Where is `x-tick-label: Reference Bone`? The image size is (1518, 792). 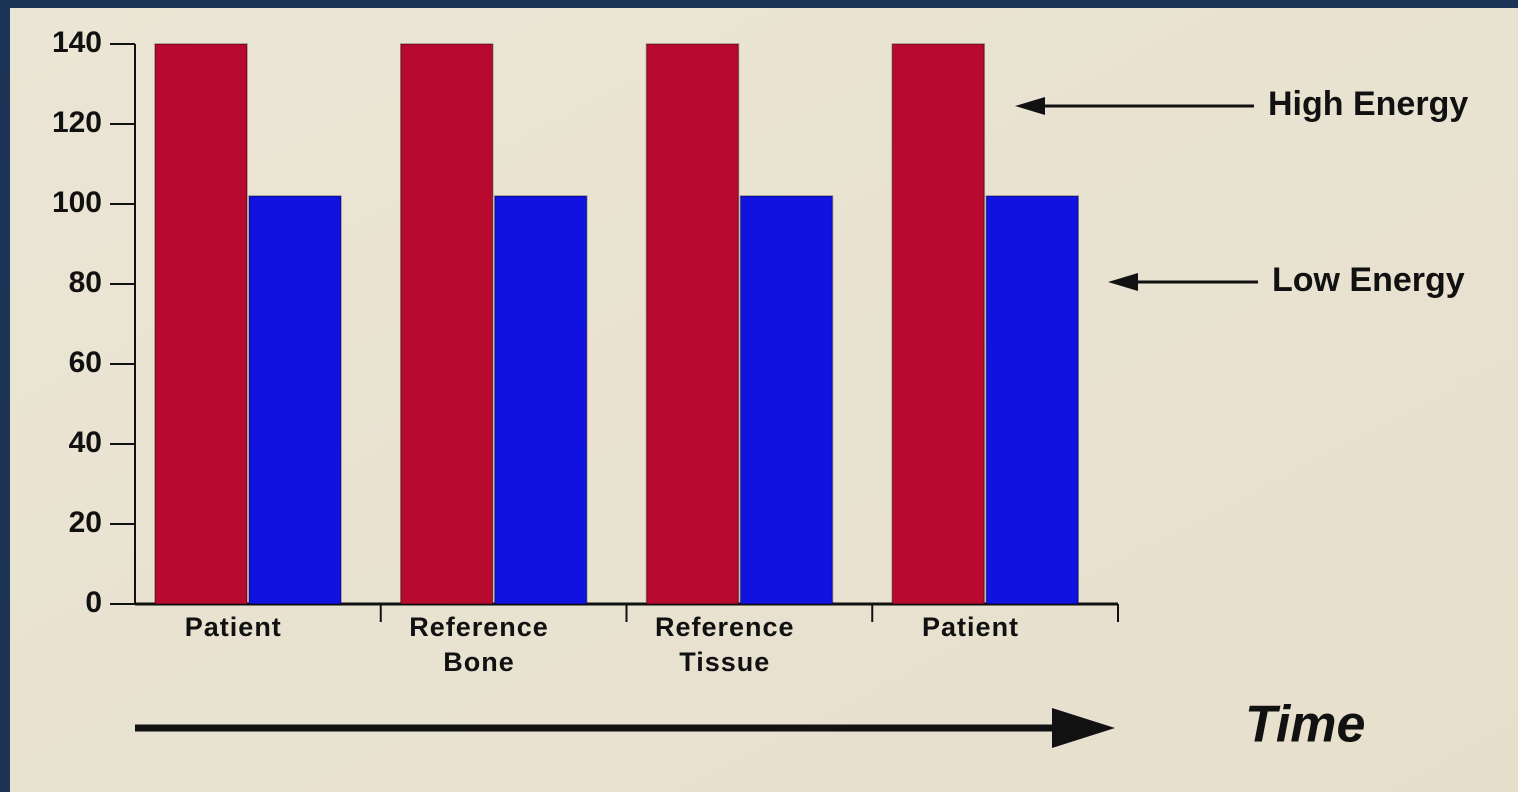
x-tick-label: Reference Bone is located at coordinates (479, 644).